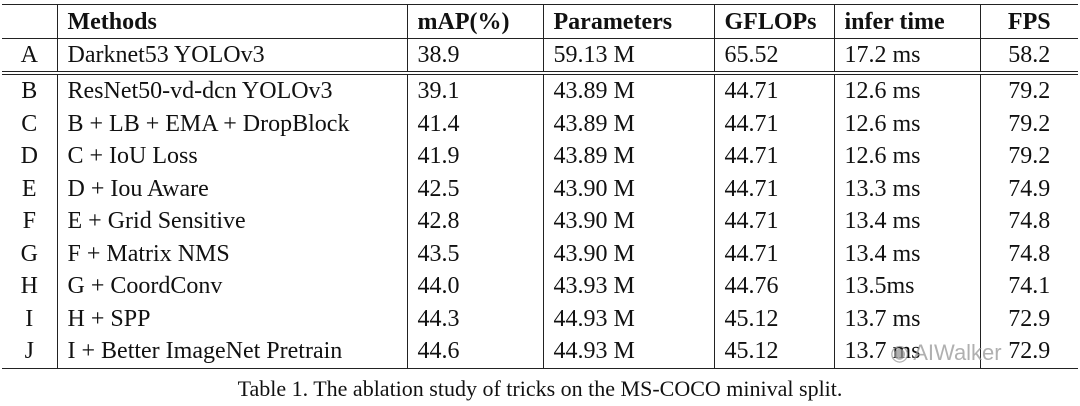  What do you see at coordinates (475, 156) in the screenshot?
I see `map-cell: 41.9` at bounding box center [475, 156].